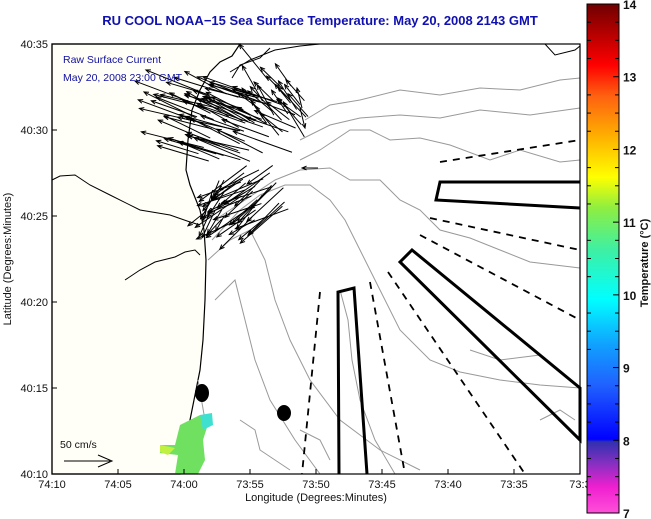  I want to click on sst-patch-cyan, so click(206, 421).